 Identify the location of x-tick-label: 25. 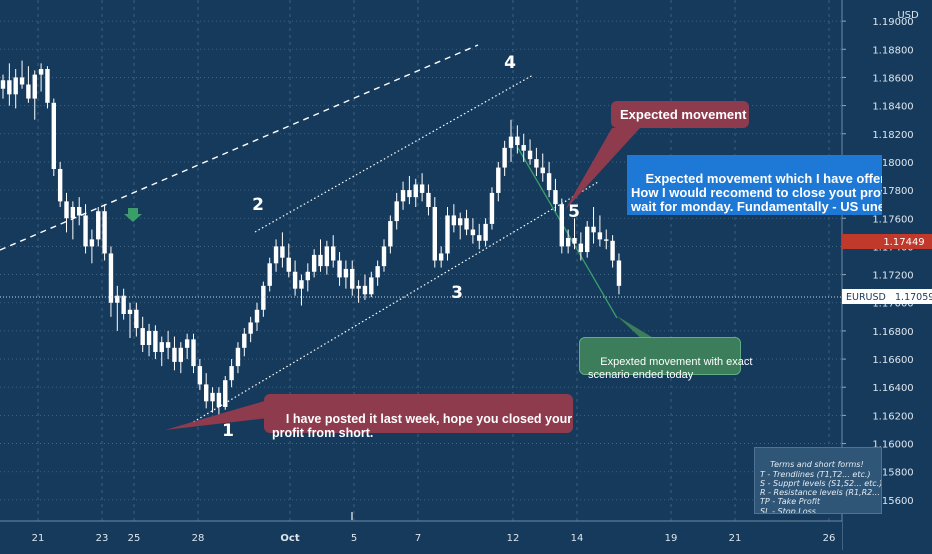
(134, 538).